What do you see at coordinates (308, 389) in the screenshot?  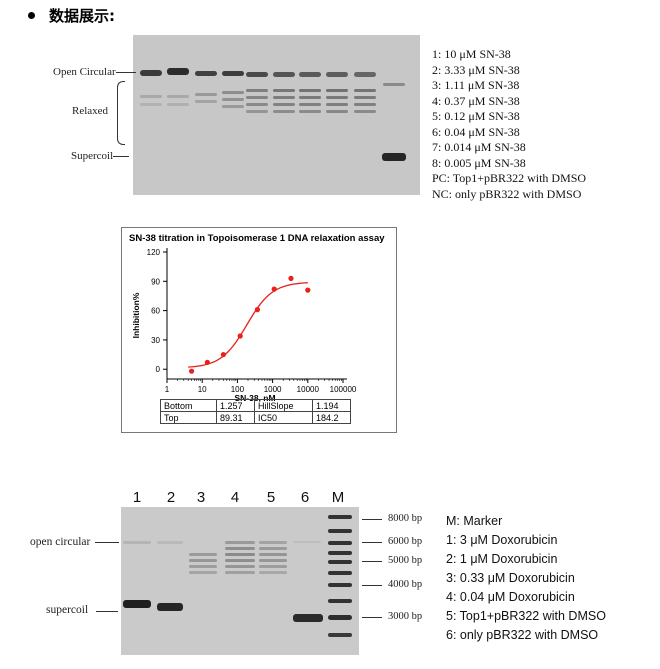 I see `x-tick-label: 10000` at bounding box center [308, 389].